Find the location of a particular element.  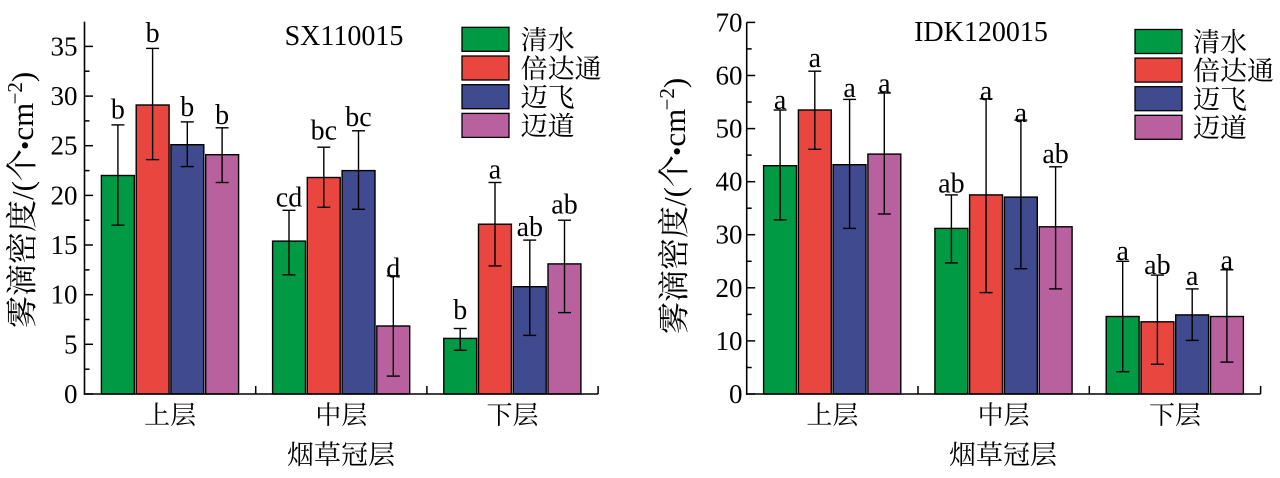

svg-text: 60 is located at coordinates (729, 76).